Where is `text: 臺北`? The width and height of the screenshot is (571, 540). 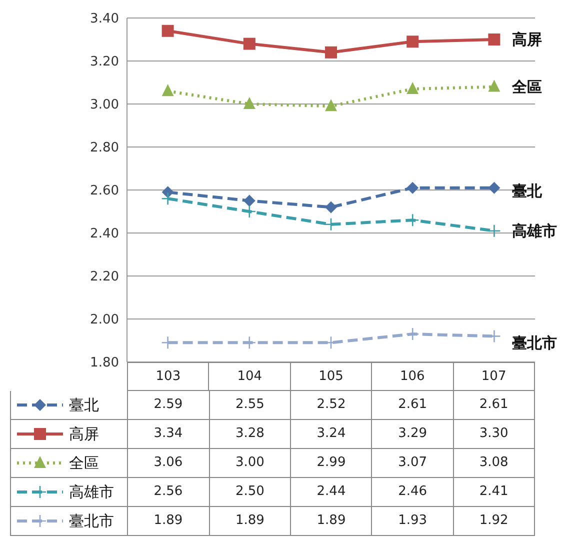
text: 臺北 is located at coordinates (527, 191).